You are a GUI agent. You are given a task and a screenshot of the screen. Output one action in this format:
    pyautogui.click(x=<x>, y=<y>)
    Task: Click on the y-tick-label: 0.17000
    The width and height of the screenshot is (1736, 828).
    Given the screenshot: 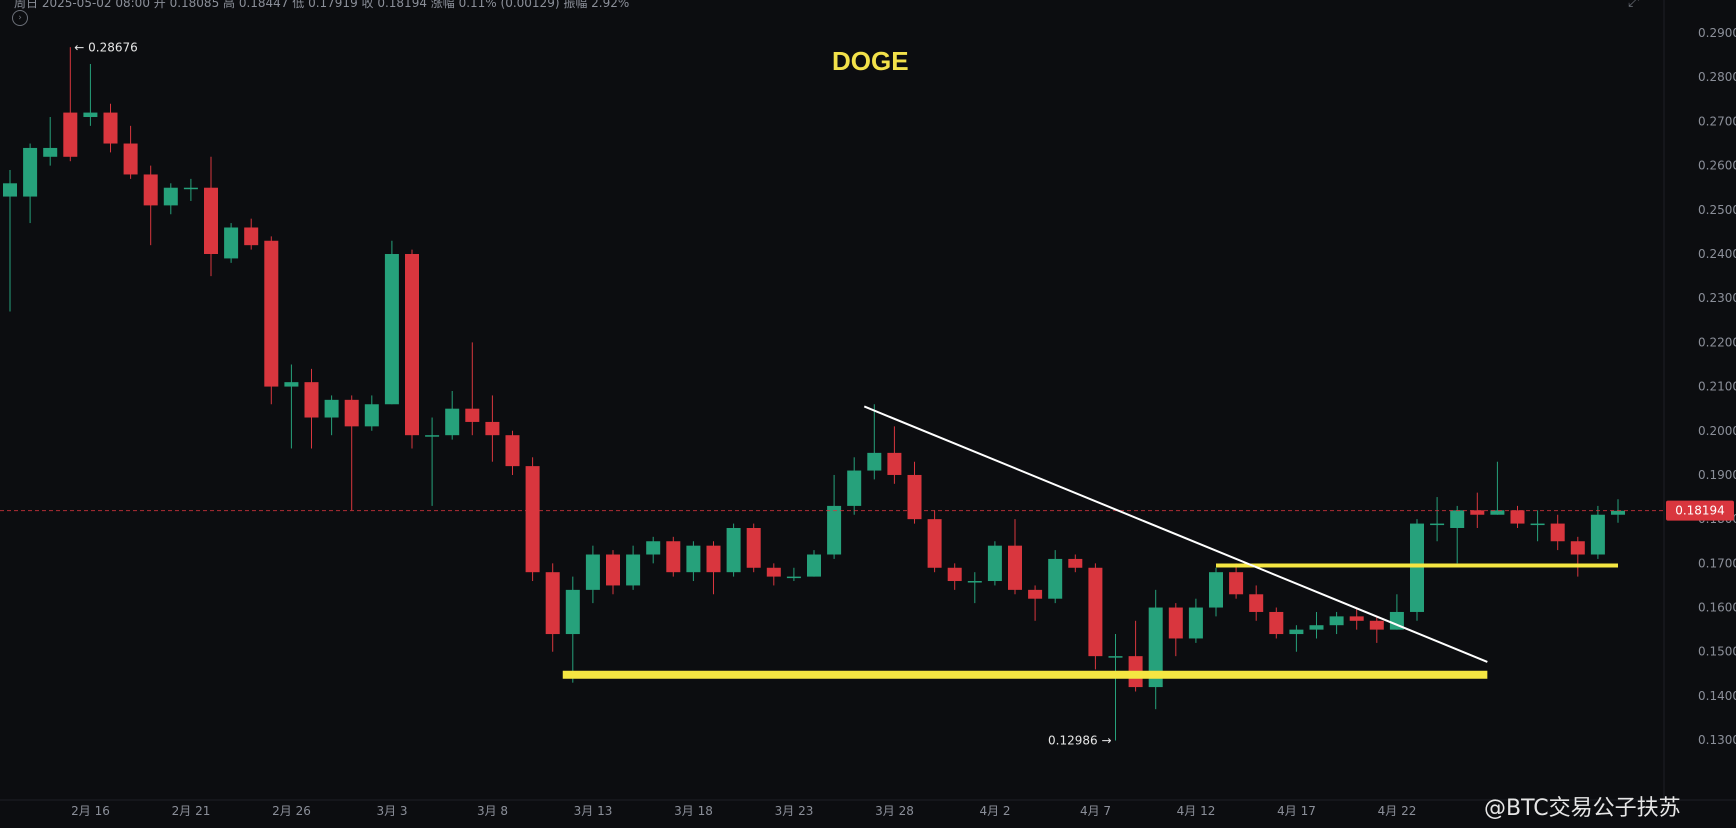 What is the action you would take?
    pyautogui.click(x=1717, y=563)
    